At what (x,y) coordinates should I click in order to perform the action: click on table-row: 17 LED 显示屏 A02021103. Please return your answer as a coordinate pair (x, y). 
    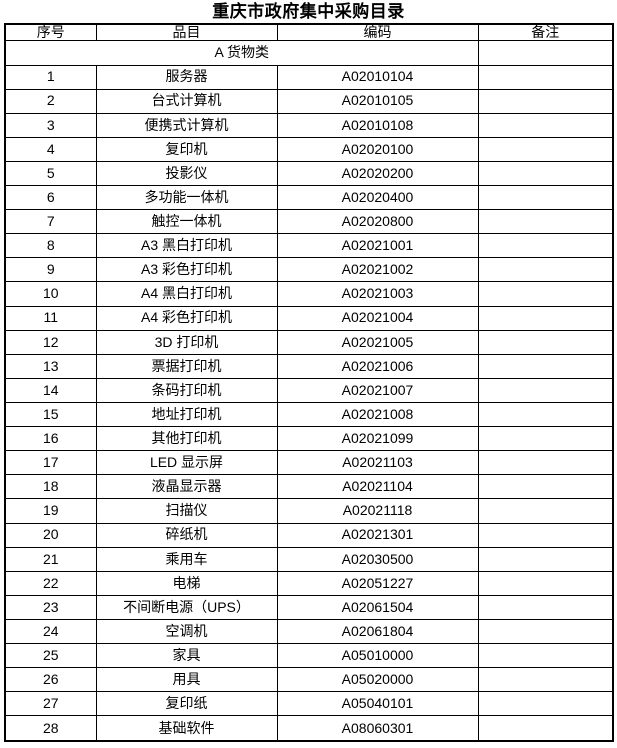
    Looking at the image, I should click on (309, 463).